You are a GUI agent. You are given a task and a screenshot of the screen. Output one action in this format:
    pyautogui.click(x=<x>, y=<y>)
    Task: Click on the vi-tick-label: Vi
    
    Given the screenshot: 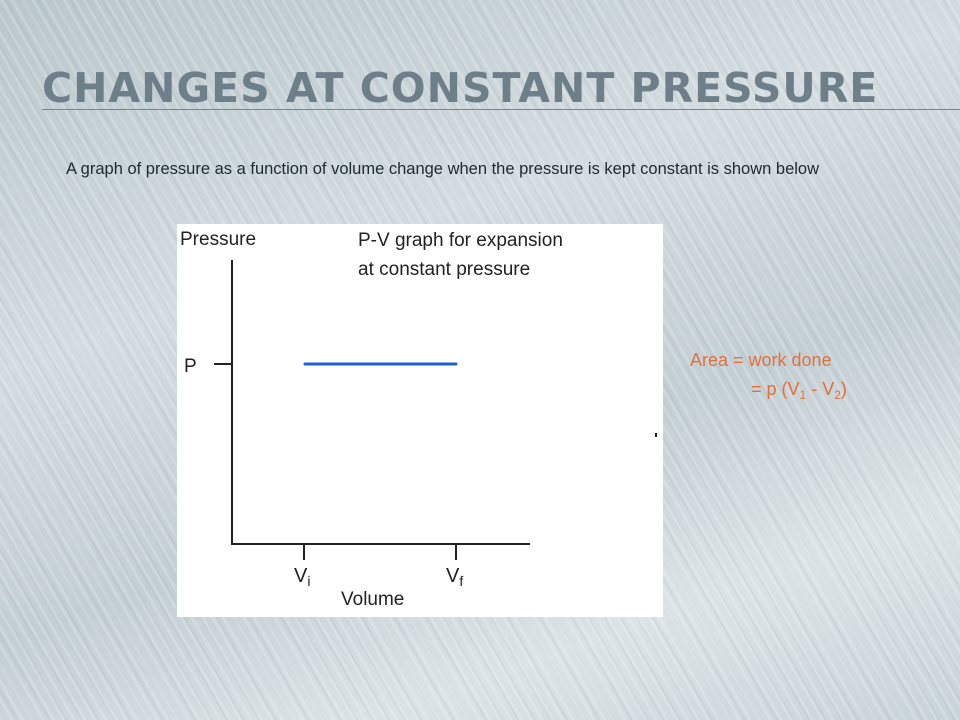 What is the action you would take?
    pyautogui.click(x=302, y=577)
    